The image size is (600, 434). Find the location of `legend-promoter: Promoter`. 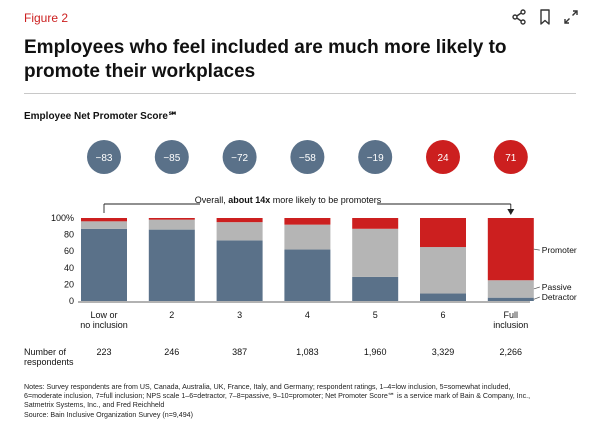

legend-promoter: Promoter is located at coordinates (559, 250).